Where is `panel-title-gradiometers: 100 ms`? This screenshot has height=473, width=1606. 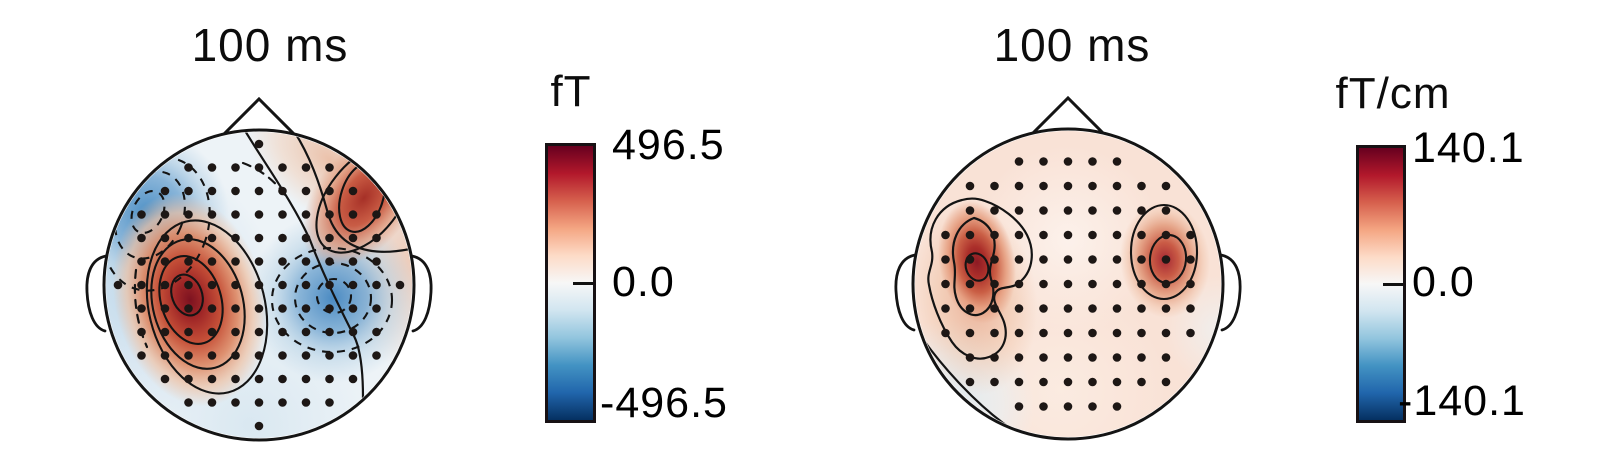 panel-title-gradiometers: 100 ms is located at coordinates (1072, 45).